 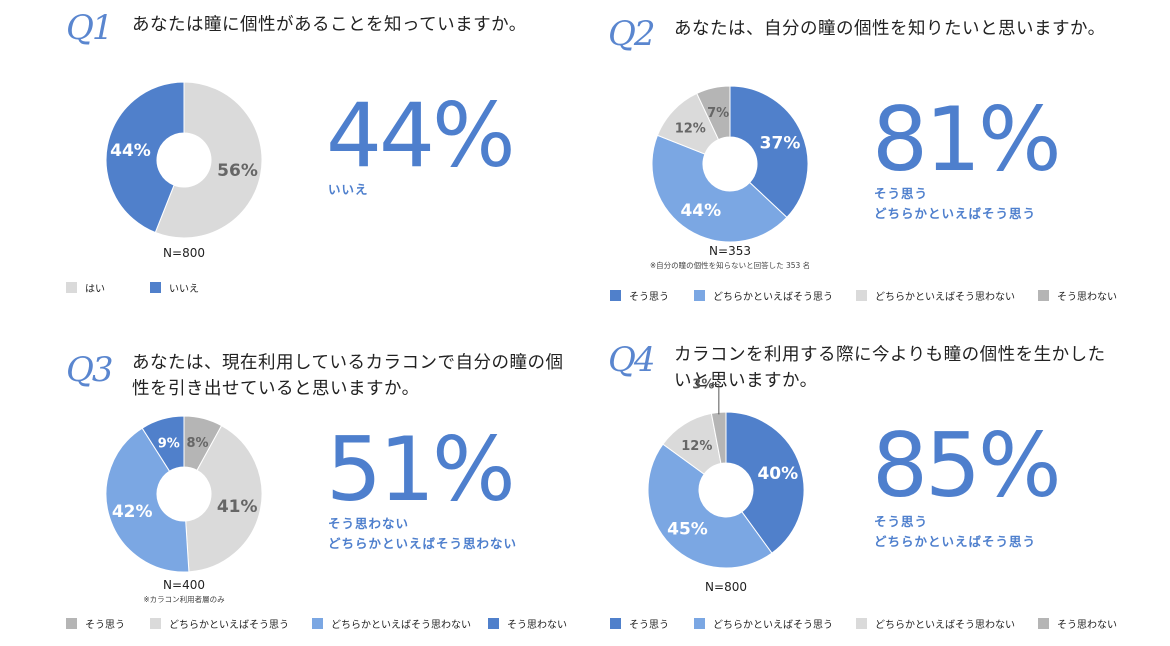 I want to click on q4-legend-item: どちらかといえばそう思わない, so click(x=947, y=623).